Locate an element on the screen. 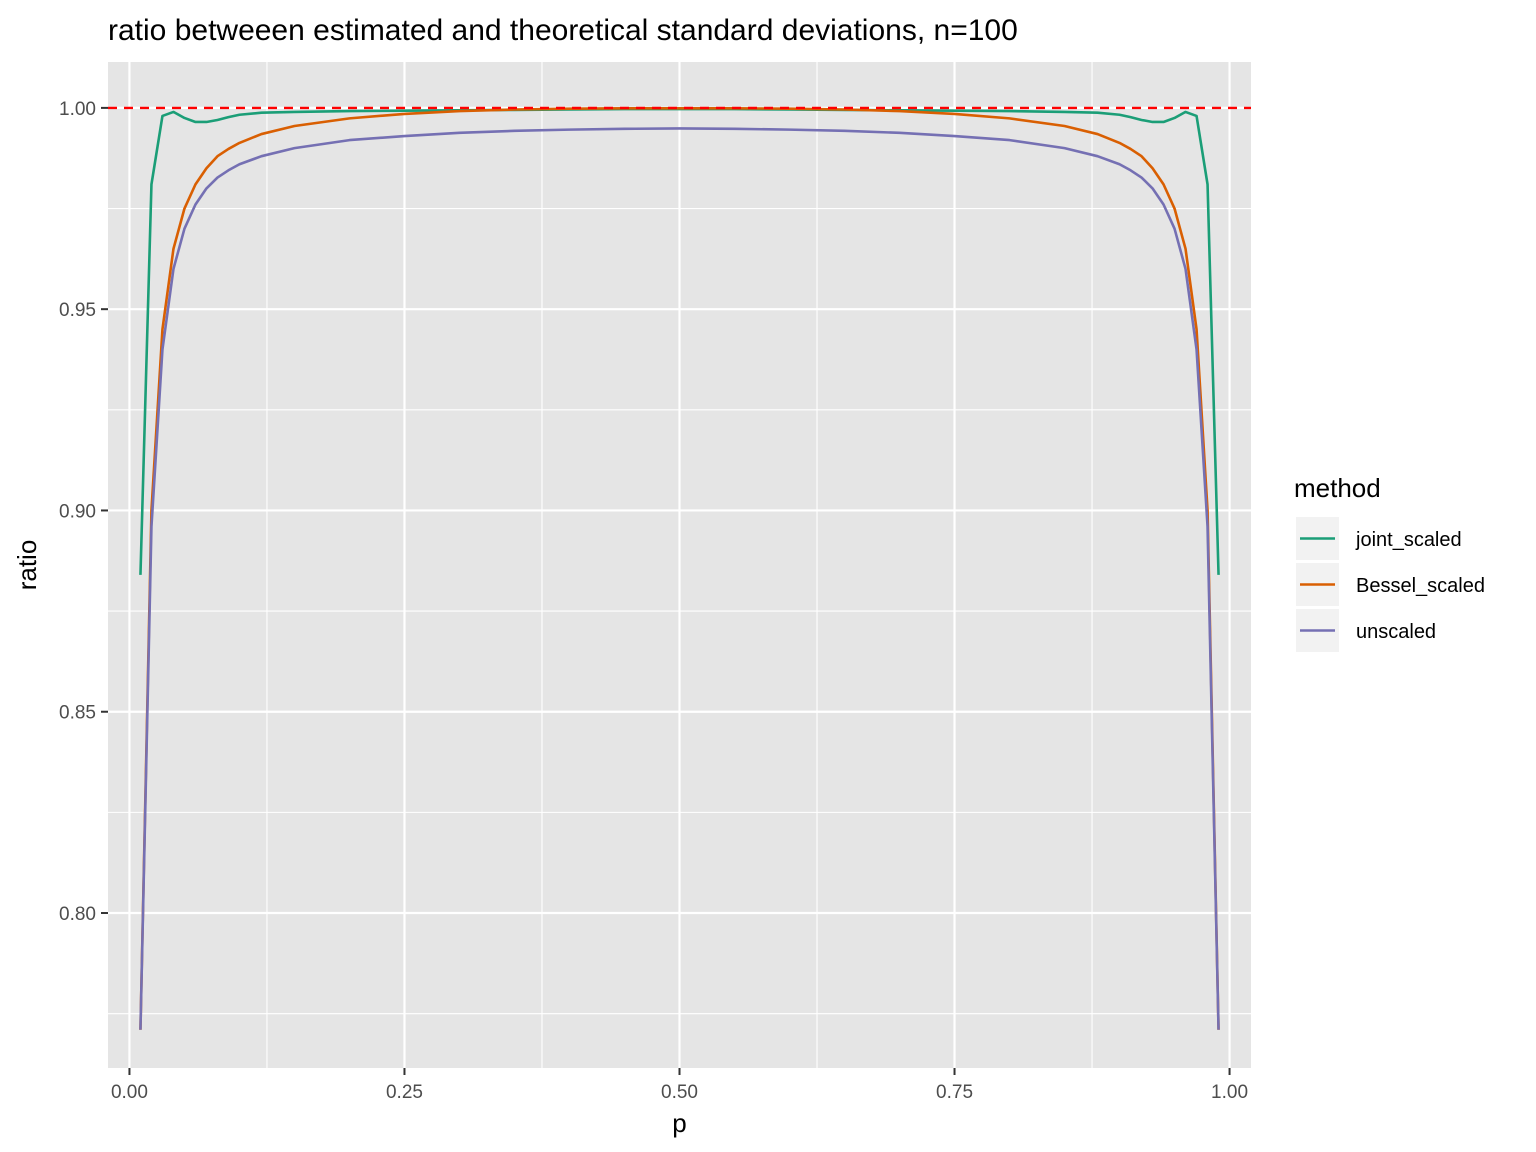 The image size is (1536, 1152). legend-label: unscaled is located at coordinates (1396, 632).